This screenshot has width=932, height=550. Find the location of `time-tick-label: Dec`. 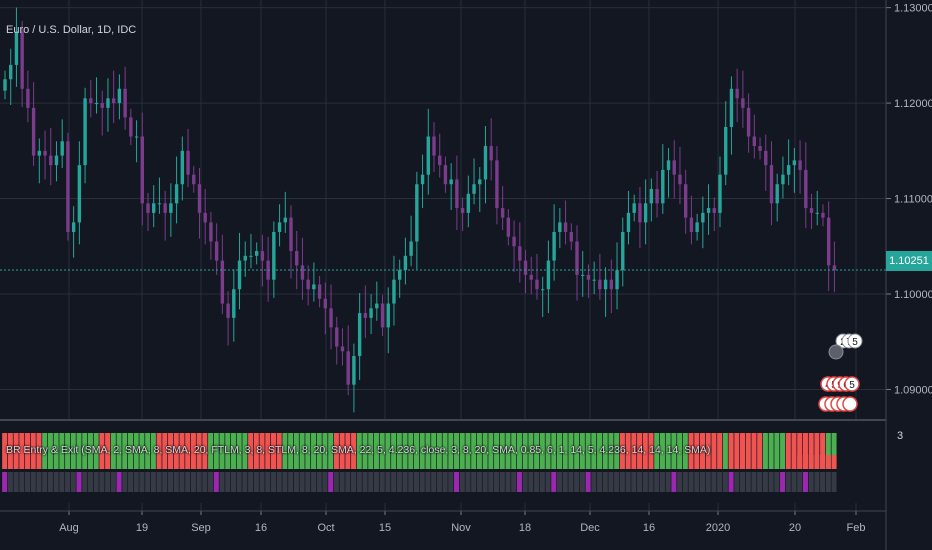

time-tick-label: Dec is located at coordinates (590, 528).